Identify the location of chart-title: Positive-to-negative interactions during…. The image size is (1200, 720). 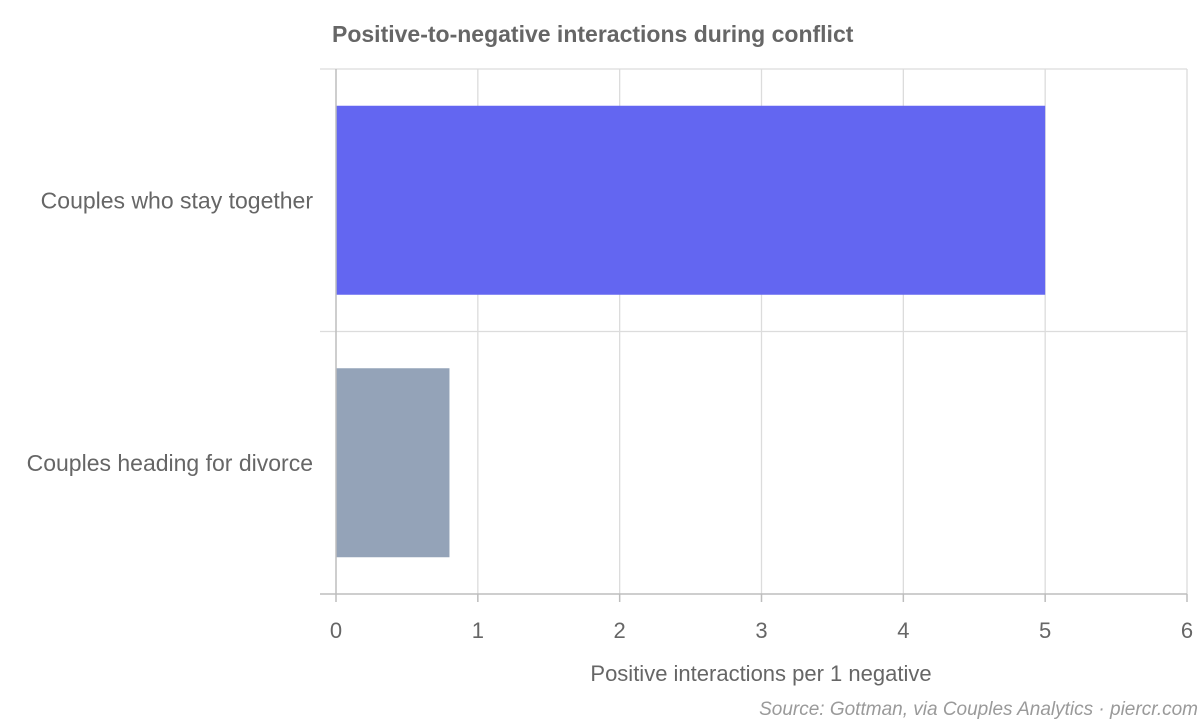
(593, 34).